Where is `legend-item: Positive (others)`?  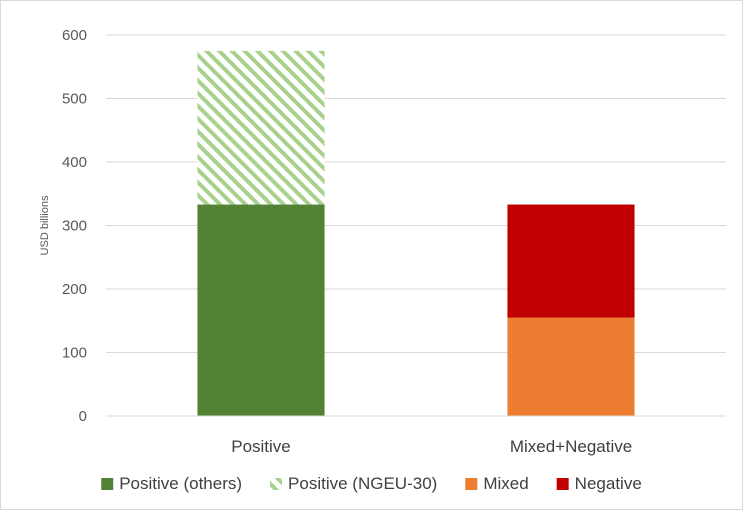
legend-item: Positive (others) is located at coordinates (171, 483).